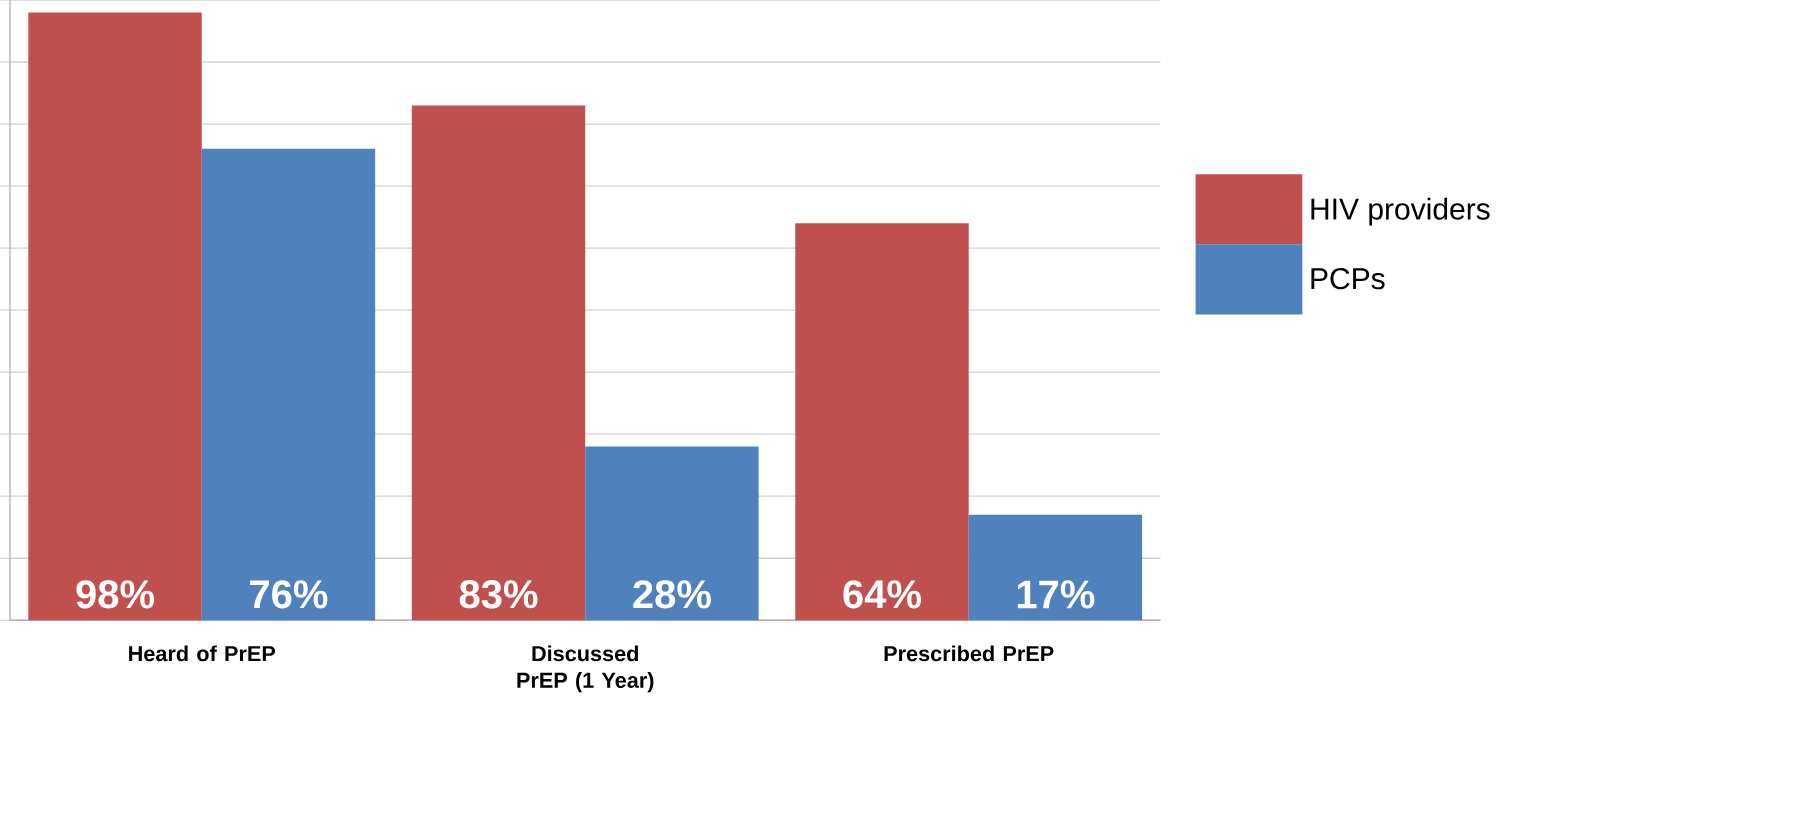  What do you see at coordinates (672, 594) in the screenshot?
I see `data-label: 28%` at bounding box center [672, 594].